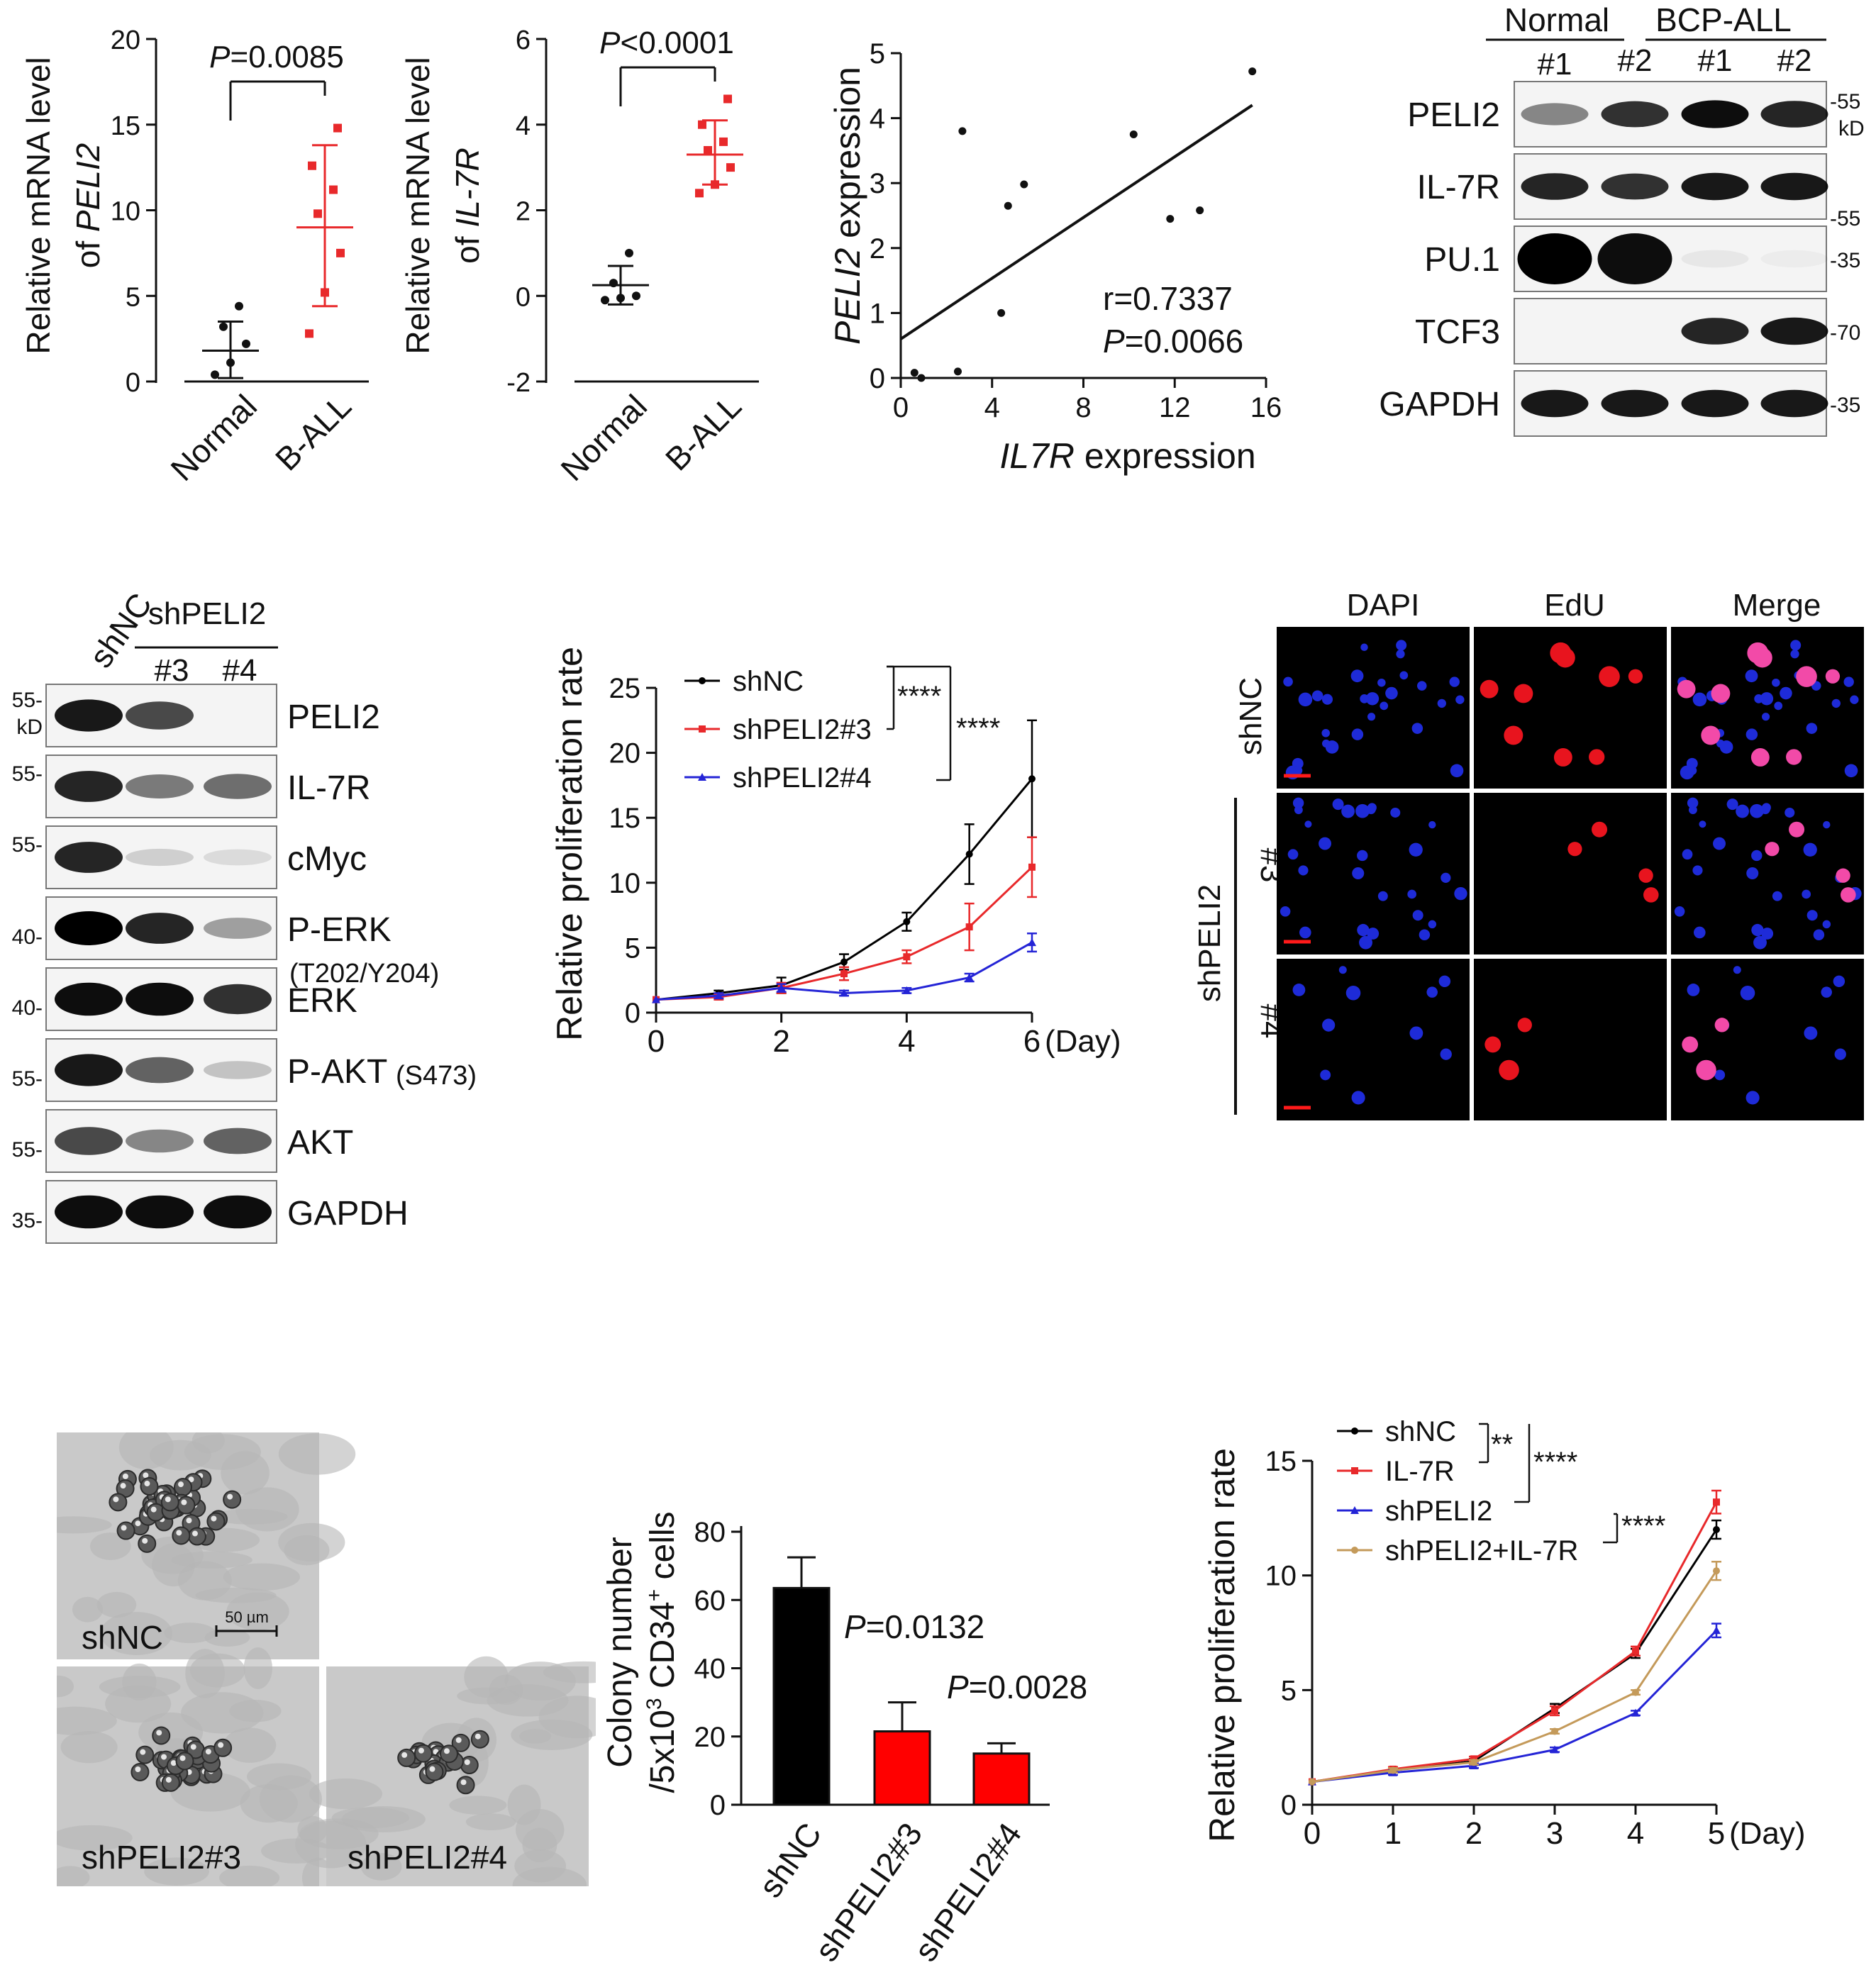  Describe the element at coordinates (186, 1505) in the screenshot. I see `cell` at that location.